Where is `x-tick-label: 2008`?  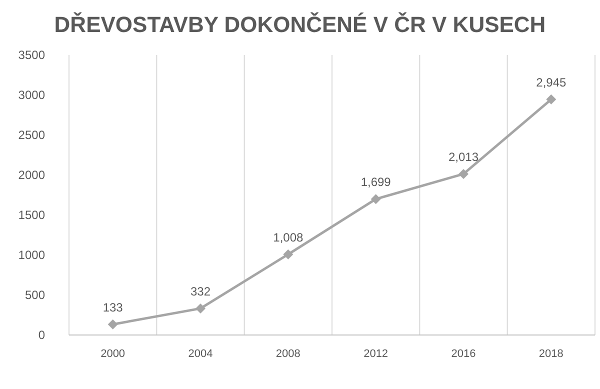 x-tick-label: 2008 is located at coordinates (288, 354).